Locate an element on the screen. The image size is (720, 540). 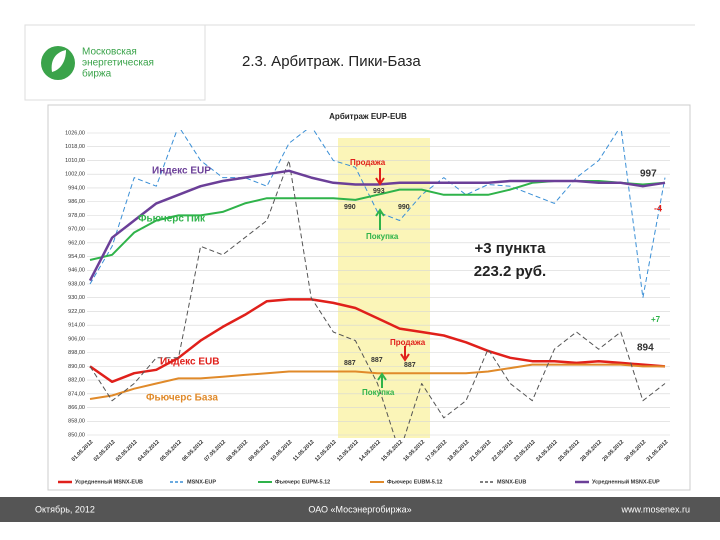
y-tick-label: 922,00 is located at coordinates (76, 312).